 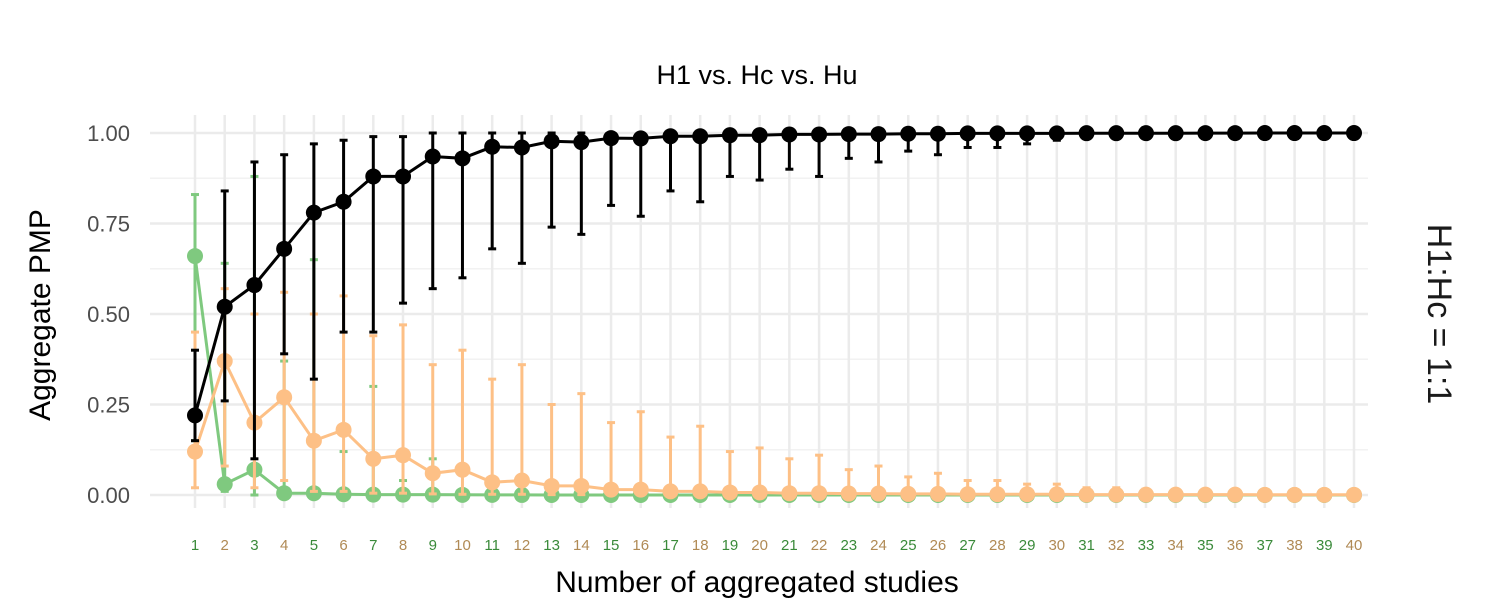 I want to click on x-axis-title: Number of aggregated studies, so click(x=757, y=582).